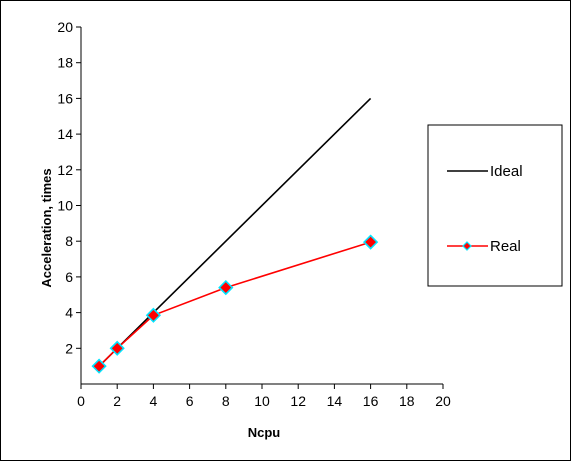 The image size is (573, 463). What do you see at coordinates (264, 432) in the screenshot?
I see `x-axis-title: Ncpu` at bounding box center [264, 432].